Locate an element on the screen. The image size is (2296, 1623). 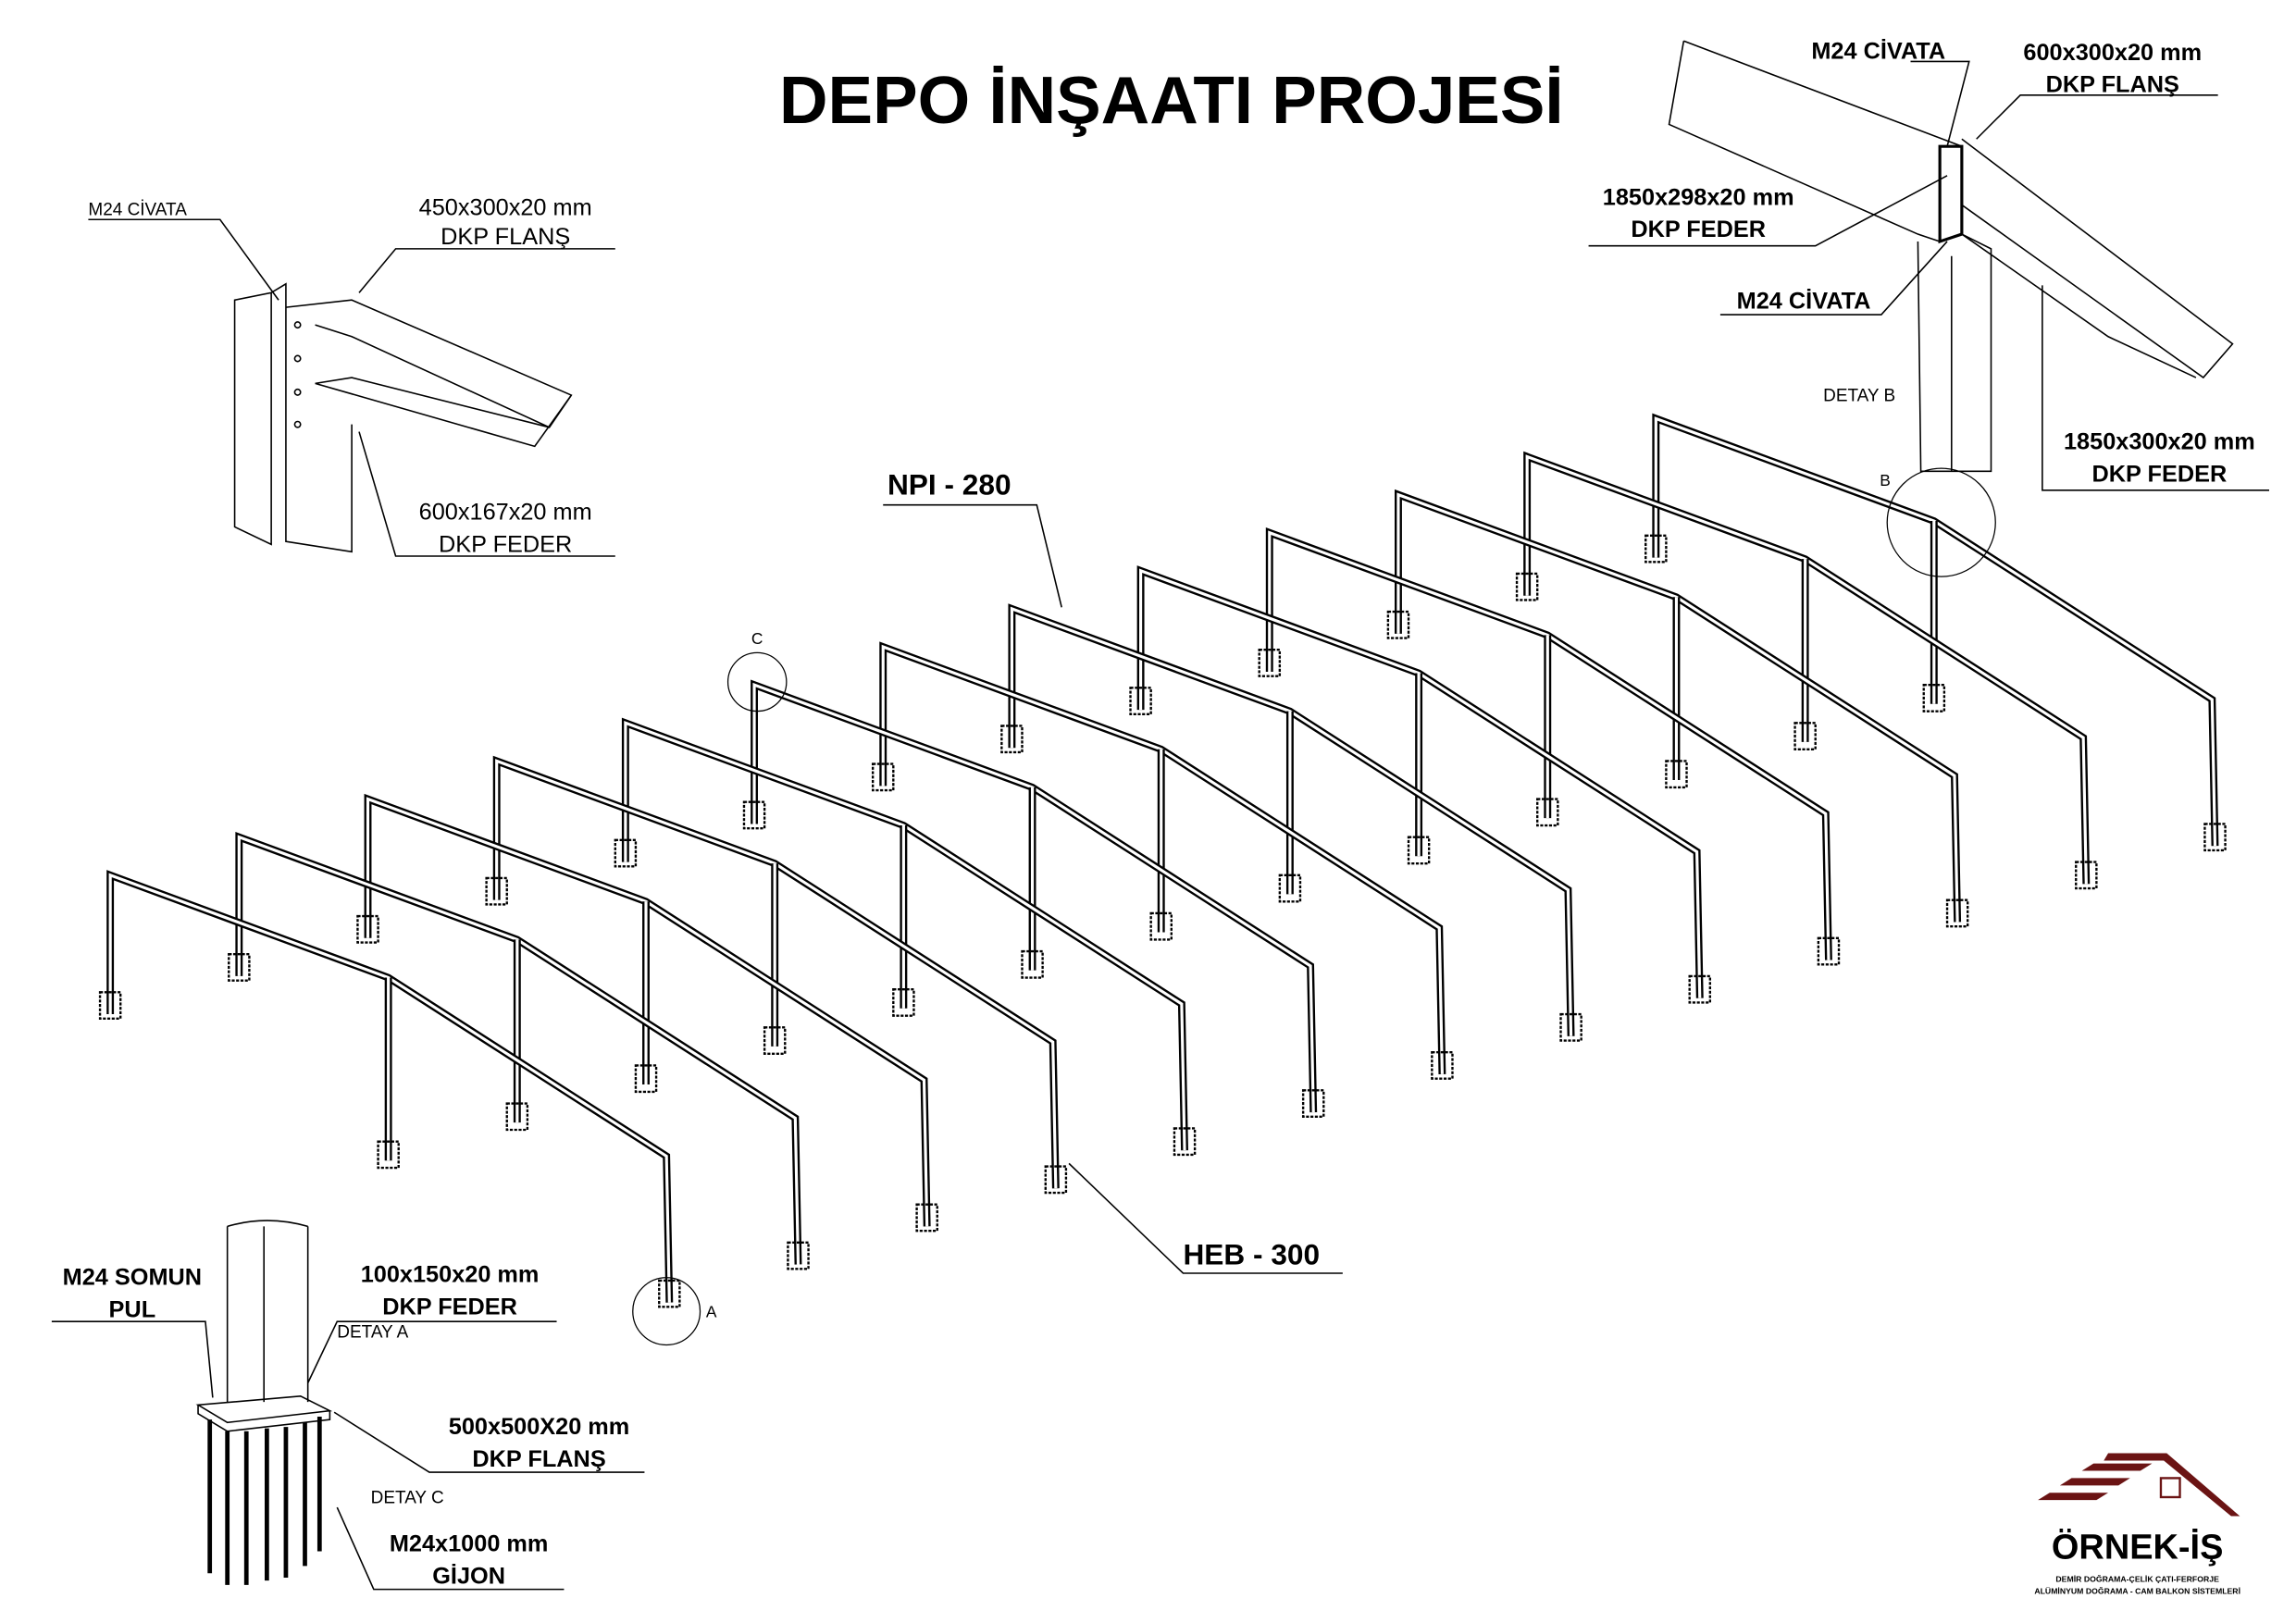
logo-window-icon is located at coordinates (2170, 1488).